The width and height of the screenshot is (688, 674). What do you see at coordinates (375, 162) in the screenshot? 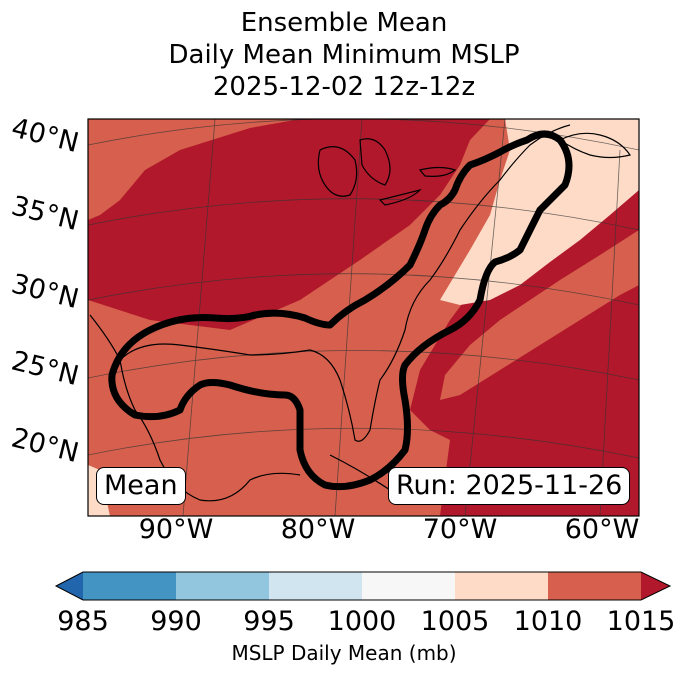
I see `great-lakes-huron` at bounding box center [375, 162].